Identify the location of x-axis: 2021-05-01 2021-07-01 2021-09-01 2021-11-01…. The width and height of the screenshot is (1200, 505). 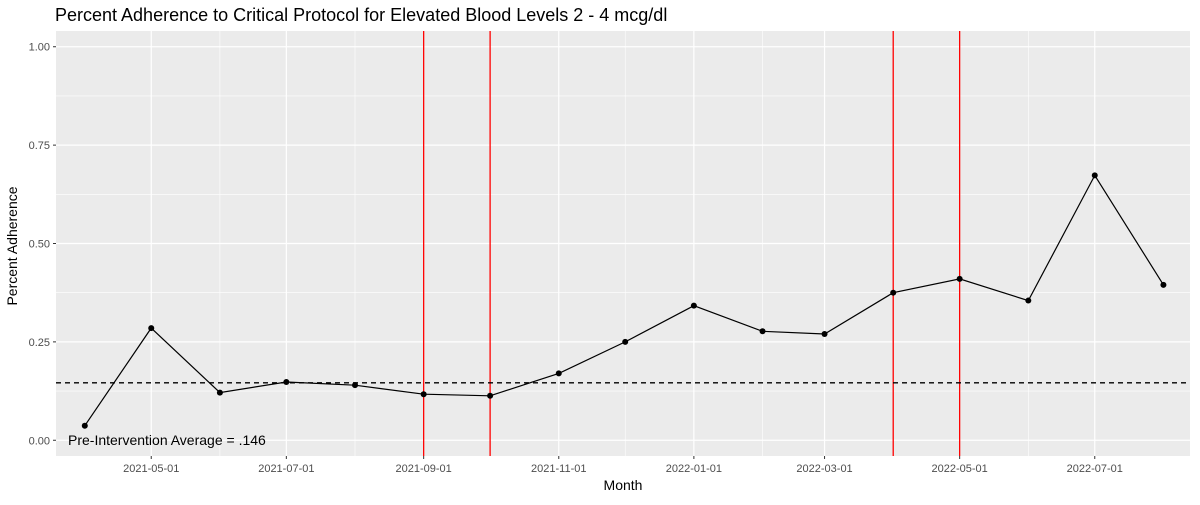
(623, 465).